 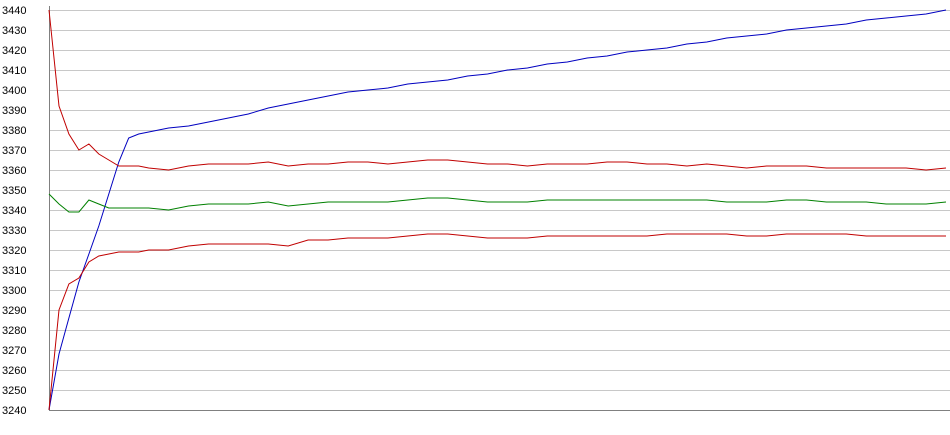 What do you see at coordinates (14, 191) in the screenshot?
I see `y-tick-label: 3350` at bounding box center [14, 191].